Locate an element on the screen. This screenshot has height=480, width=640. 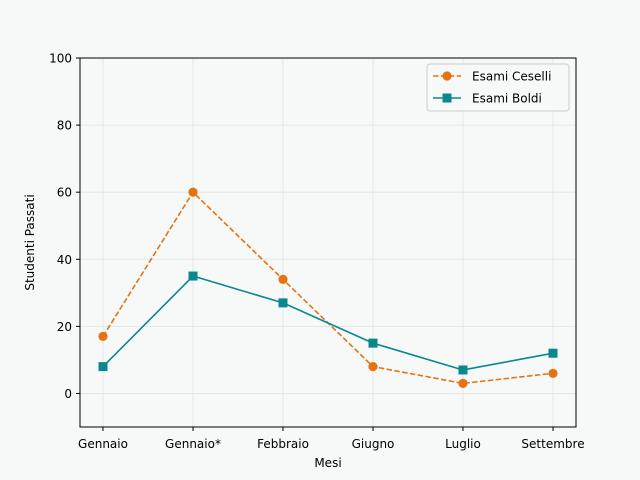
y-tick-label: 20 is located at coordinates (64, 327).